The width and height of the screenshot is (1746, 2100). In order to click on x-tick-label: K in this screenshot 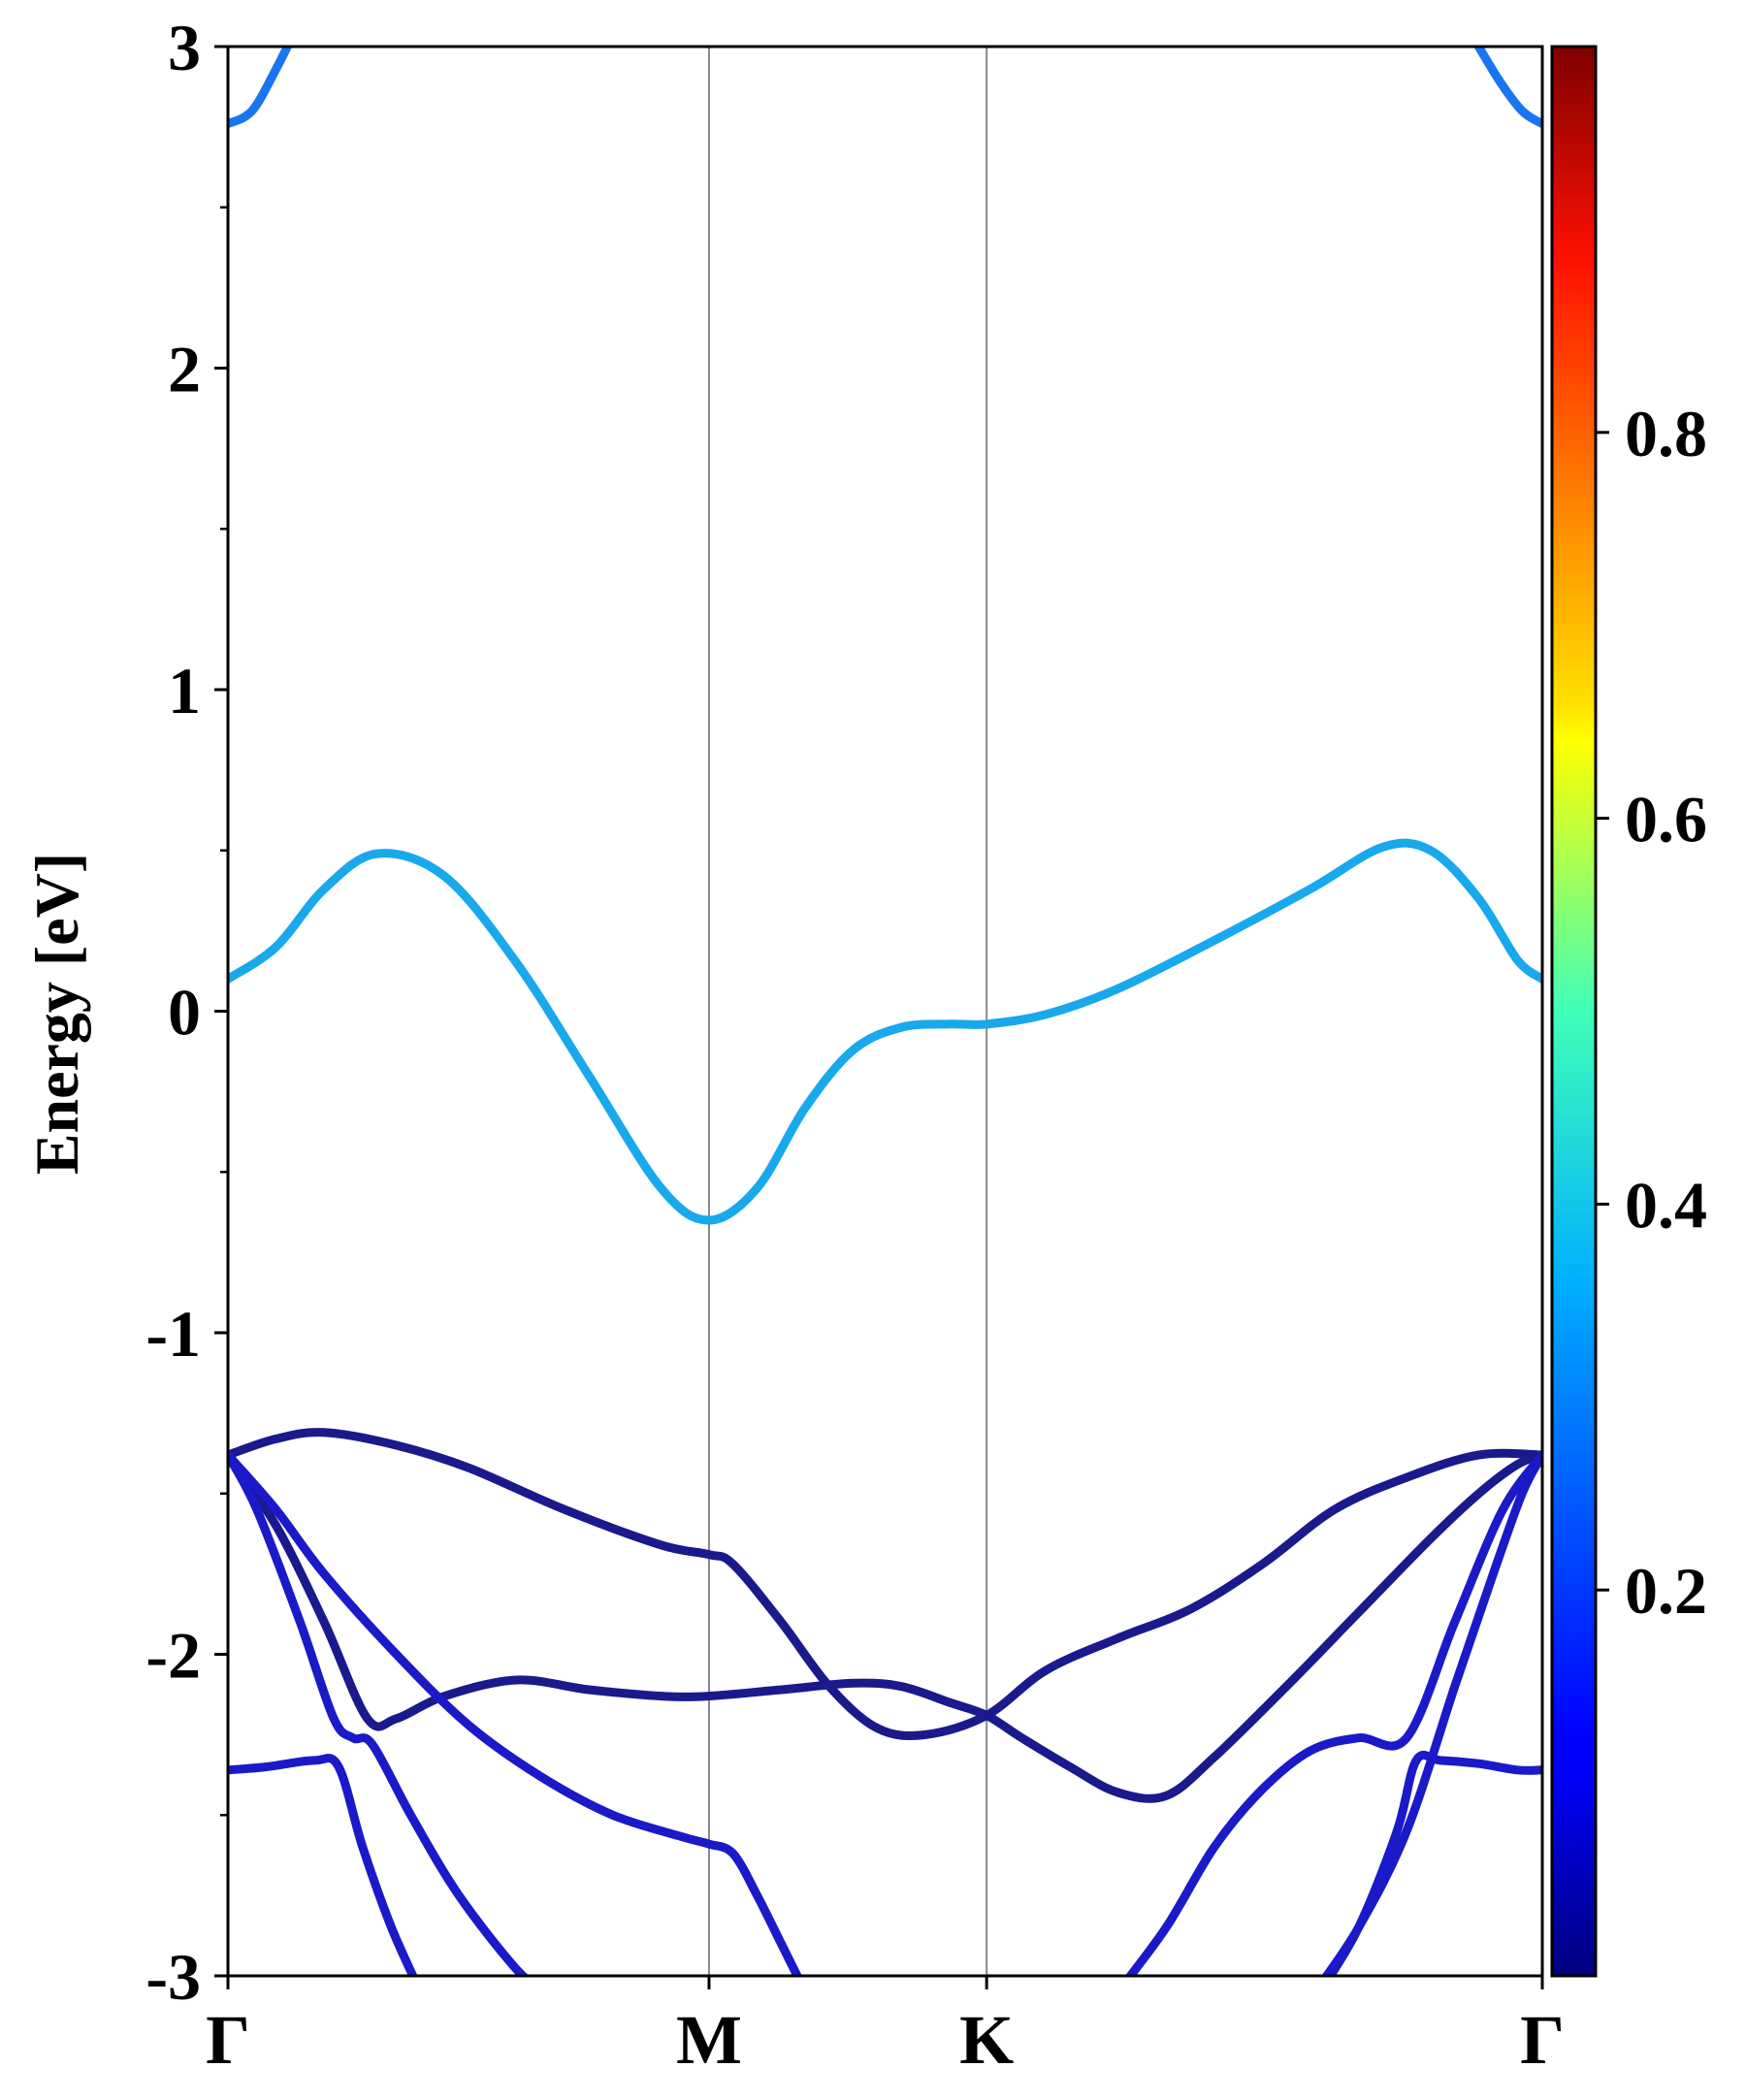, I will do `click(986, 2040)`.